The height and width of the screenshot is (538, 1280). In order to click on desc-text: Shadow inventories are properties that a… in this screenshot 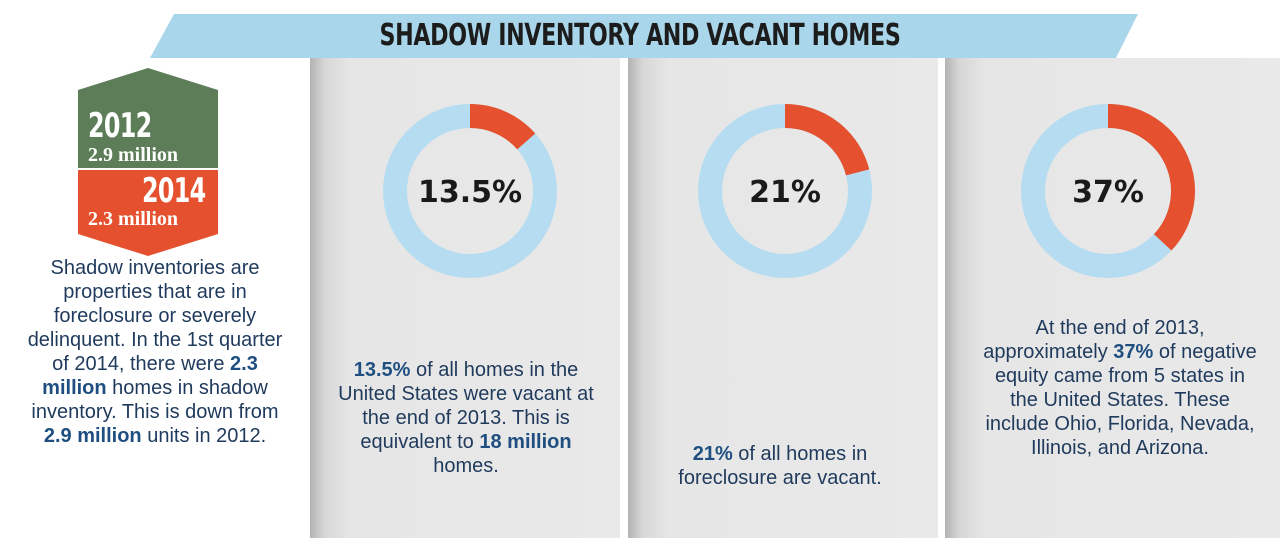, I will do `click(155, 316)`.